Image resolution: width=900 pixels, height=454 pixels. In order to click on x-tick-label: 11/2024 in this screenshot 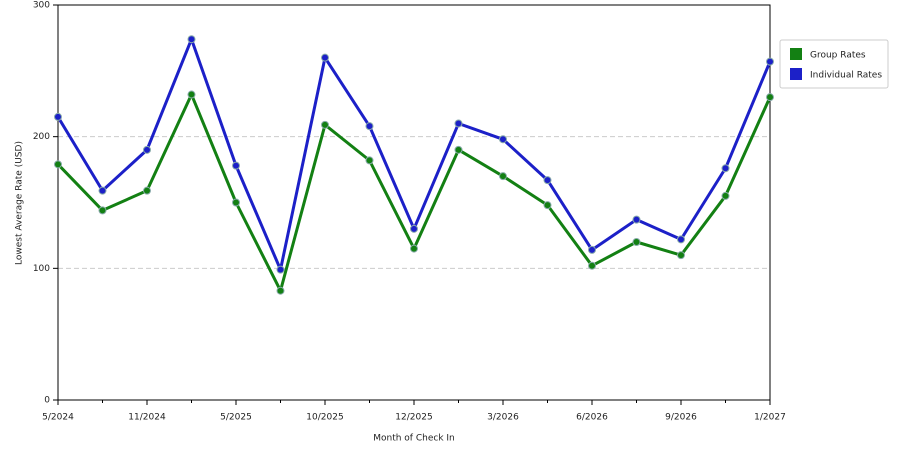, I will do `click(147, 418)`.